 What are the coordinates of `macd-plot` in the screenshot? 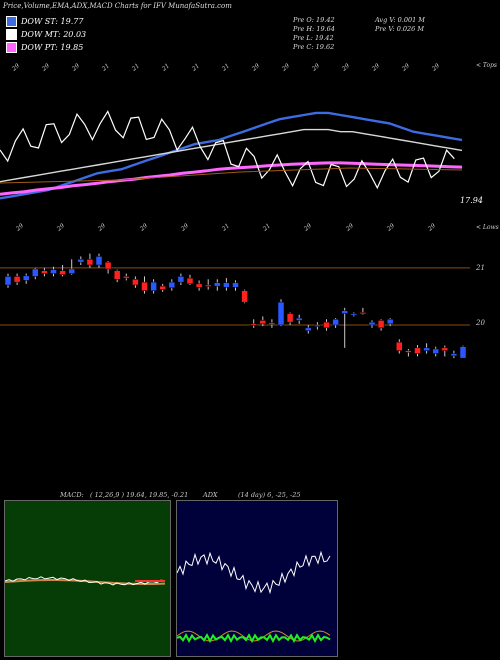 It's located at (87, 578).